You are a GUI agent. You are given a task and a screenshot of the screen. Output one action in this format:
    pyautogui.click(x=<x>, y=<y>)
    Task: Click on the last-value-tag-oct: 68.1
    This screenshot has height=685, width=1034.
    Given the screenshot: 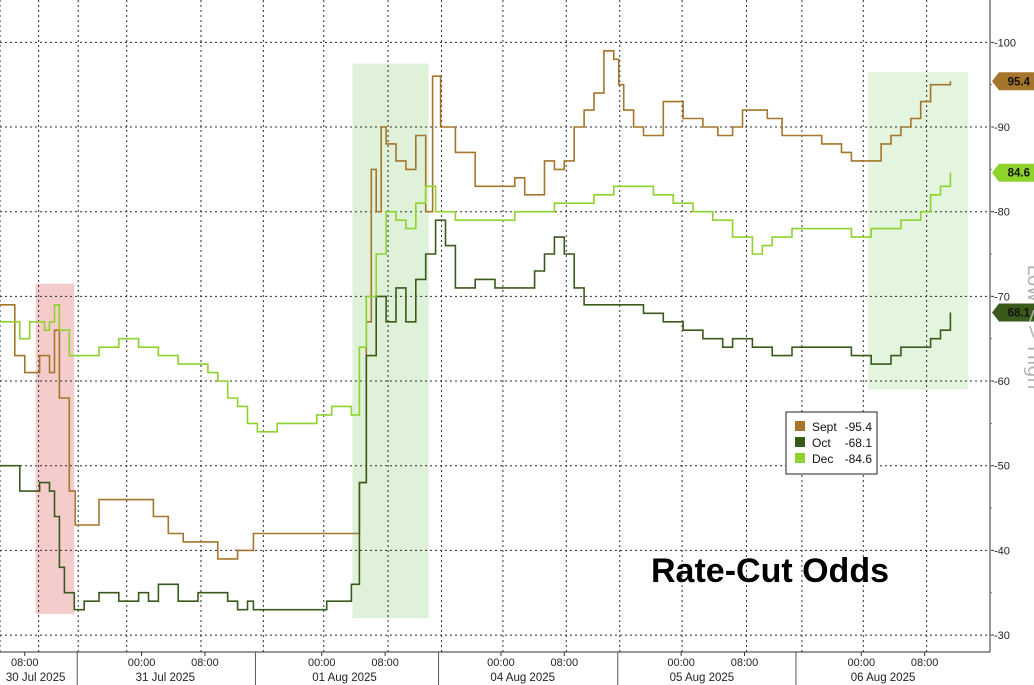 What is the action you would take?
    pyautogui.click(x=1013, y=312)
    